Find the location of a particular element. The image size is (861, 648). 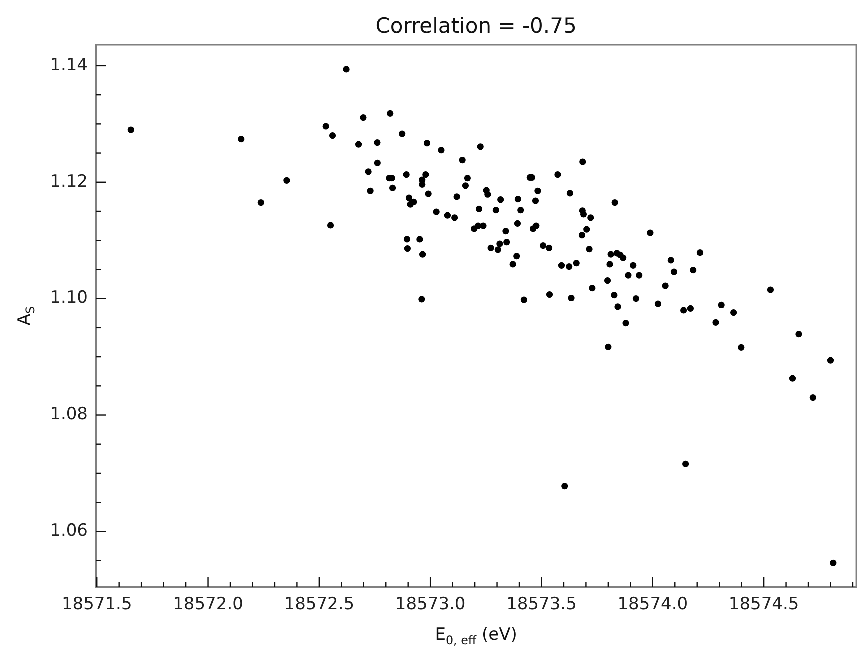

chart-title: Correlation = -0.75 is located at coordinates (476, 26).